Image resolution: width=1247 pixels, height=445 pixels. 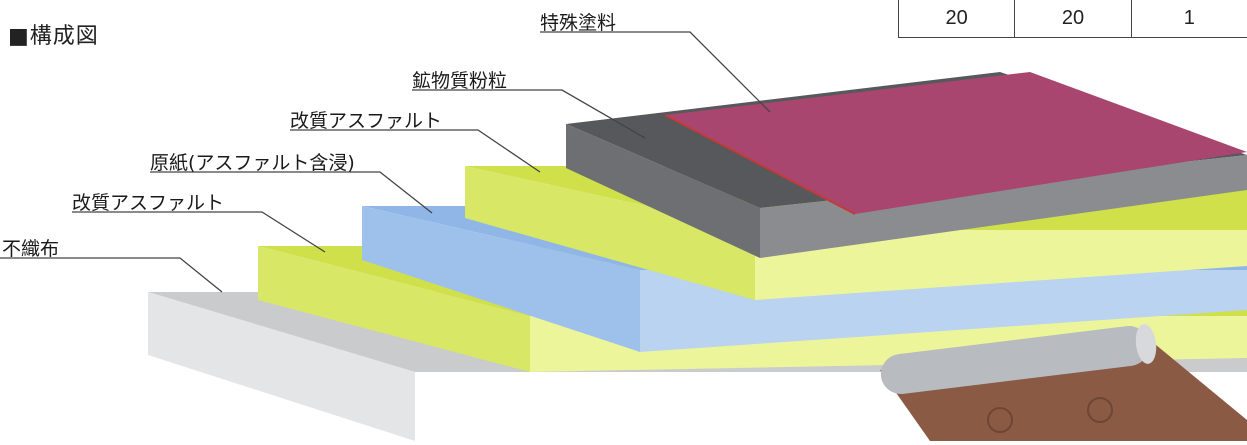 I want to click on label-modified-asphalt-lower: 改質アスファルト, so click(x=148, y=203).